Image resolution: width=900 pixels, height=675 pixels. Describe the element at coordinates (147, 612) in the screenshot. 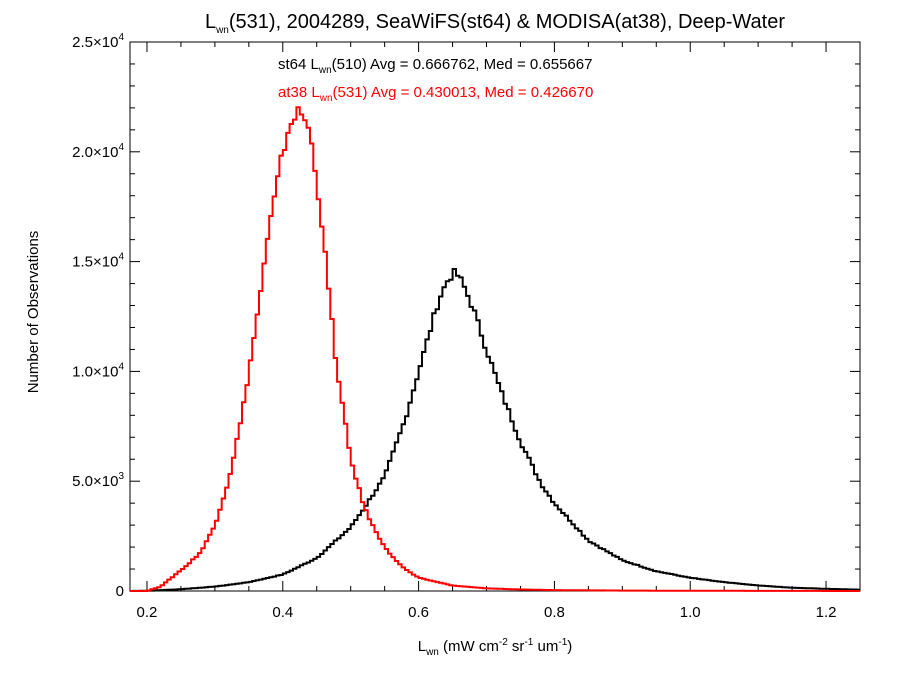

I see `x-tick-label: 0.2` at that location.